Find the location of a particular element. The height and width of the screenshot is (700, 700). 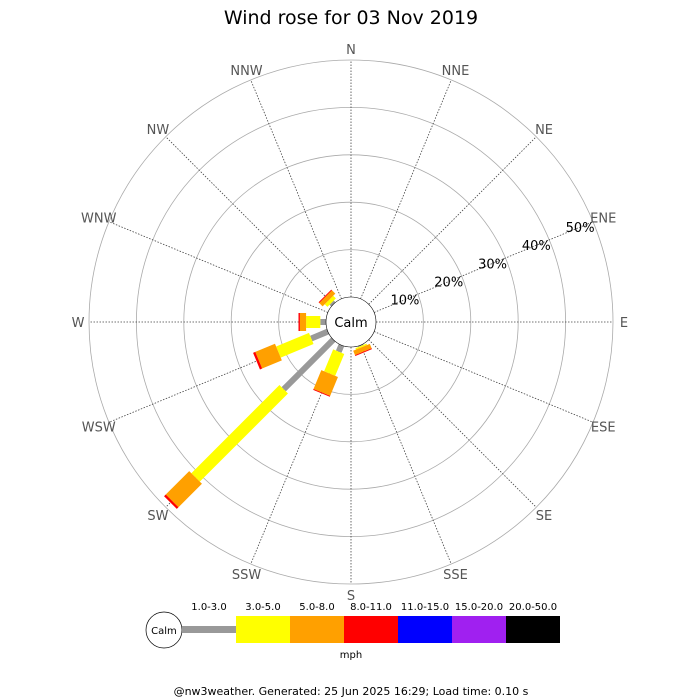

dir-label-n: N is located at coordinates (351, 50).